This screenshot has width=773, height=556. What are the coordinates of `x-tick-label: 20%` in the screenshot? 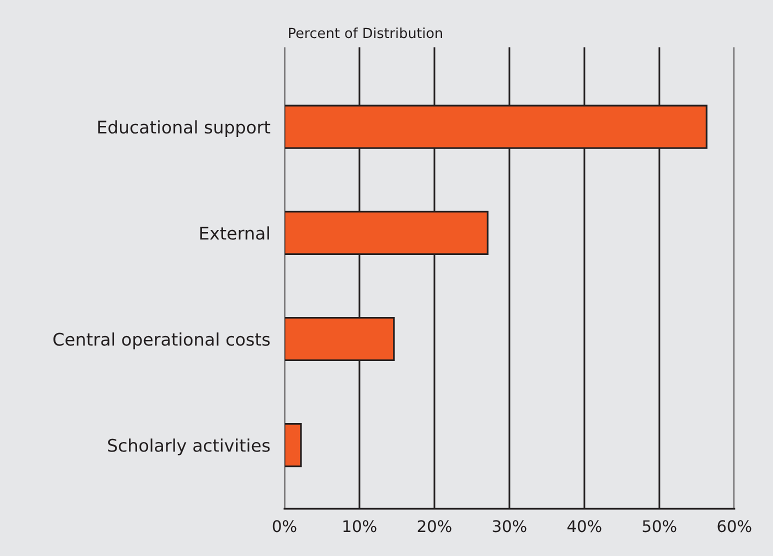 It's located at (435, 526).